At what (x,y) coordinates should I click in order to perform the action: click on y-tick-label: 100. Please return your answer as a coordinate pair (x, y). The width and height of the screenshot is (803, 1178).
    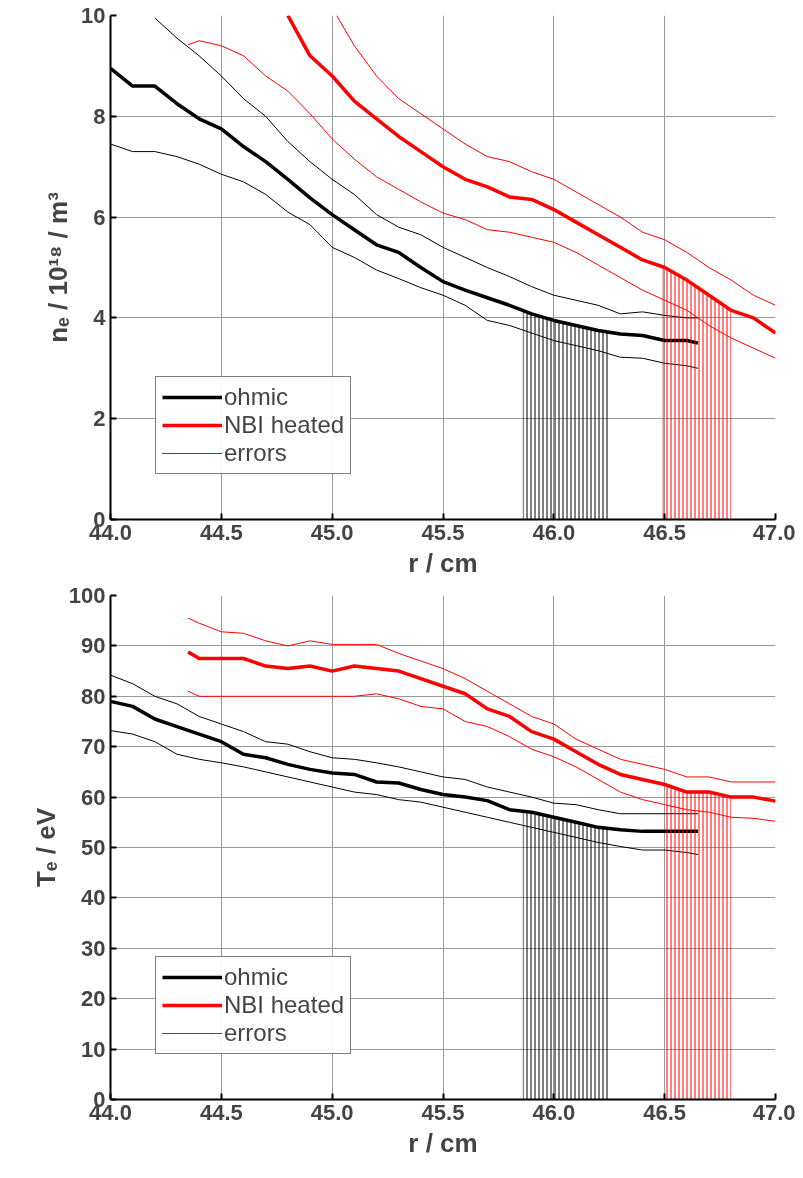
    Looking at the image, I should click on (87, 595).